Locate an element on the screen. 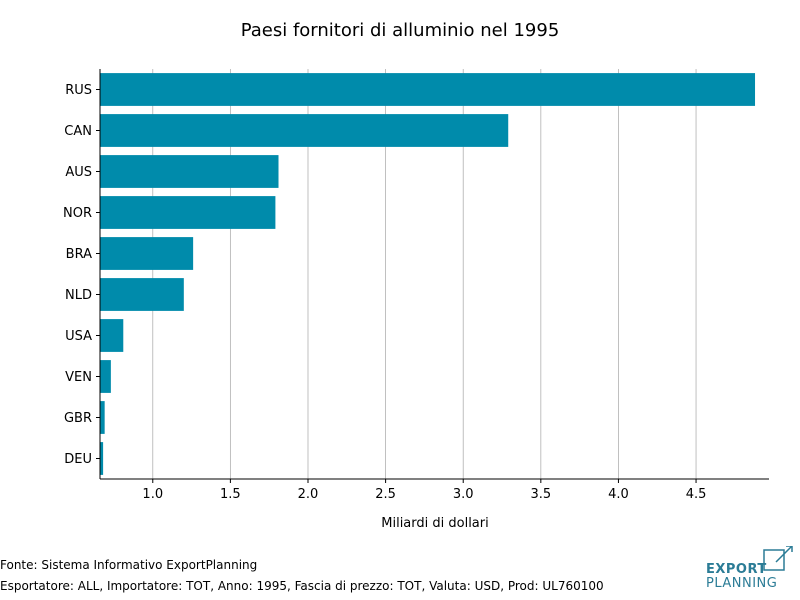 The image size is (800, 600). y-tick-label: GBR is located at coordinates (78, 418).